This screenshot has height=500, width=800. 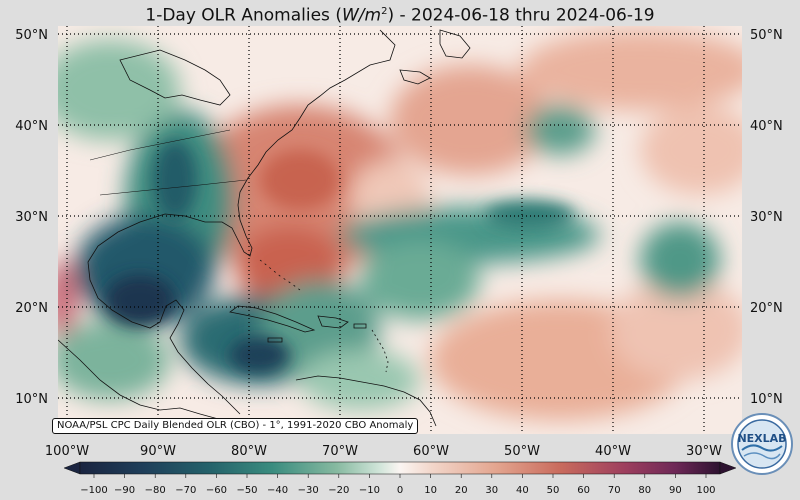 What do you see at coordinates (383, 451) in the screenshot?
I see `lon-labels: 100°W 90°W 80°W 70°W 60°W 50°W 40°W 30°W` at bounding box center [383, 451].